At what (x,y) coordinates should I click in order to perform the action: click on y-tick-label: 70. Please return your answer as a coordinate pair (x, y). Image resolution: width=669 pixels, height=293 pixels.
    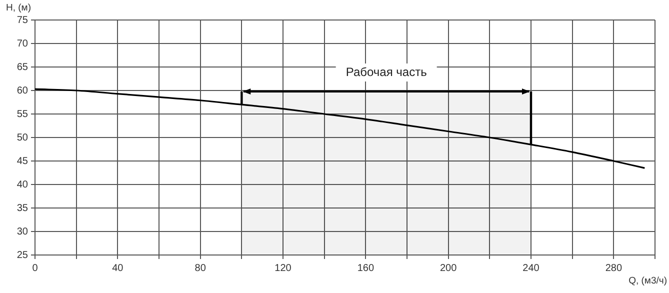
    Looking at the image, I should click on (22, 44).